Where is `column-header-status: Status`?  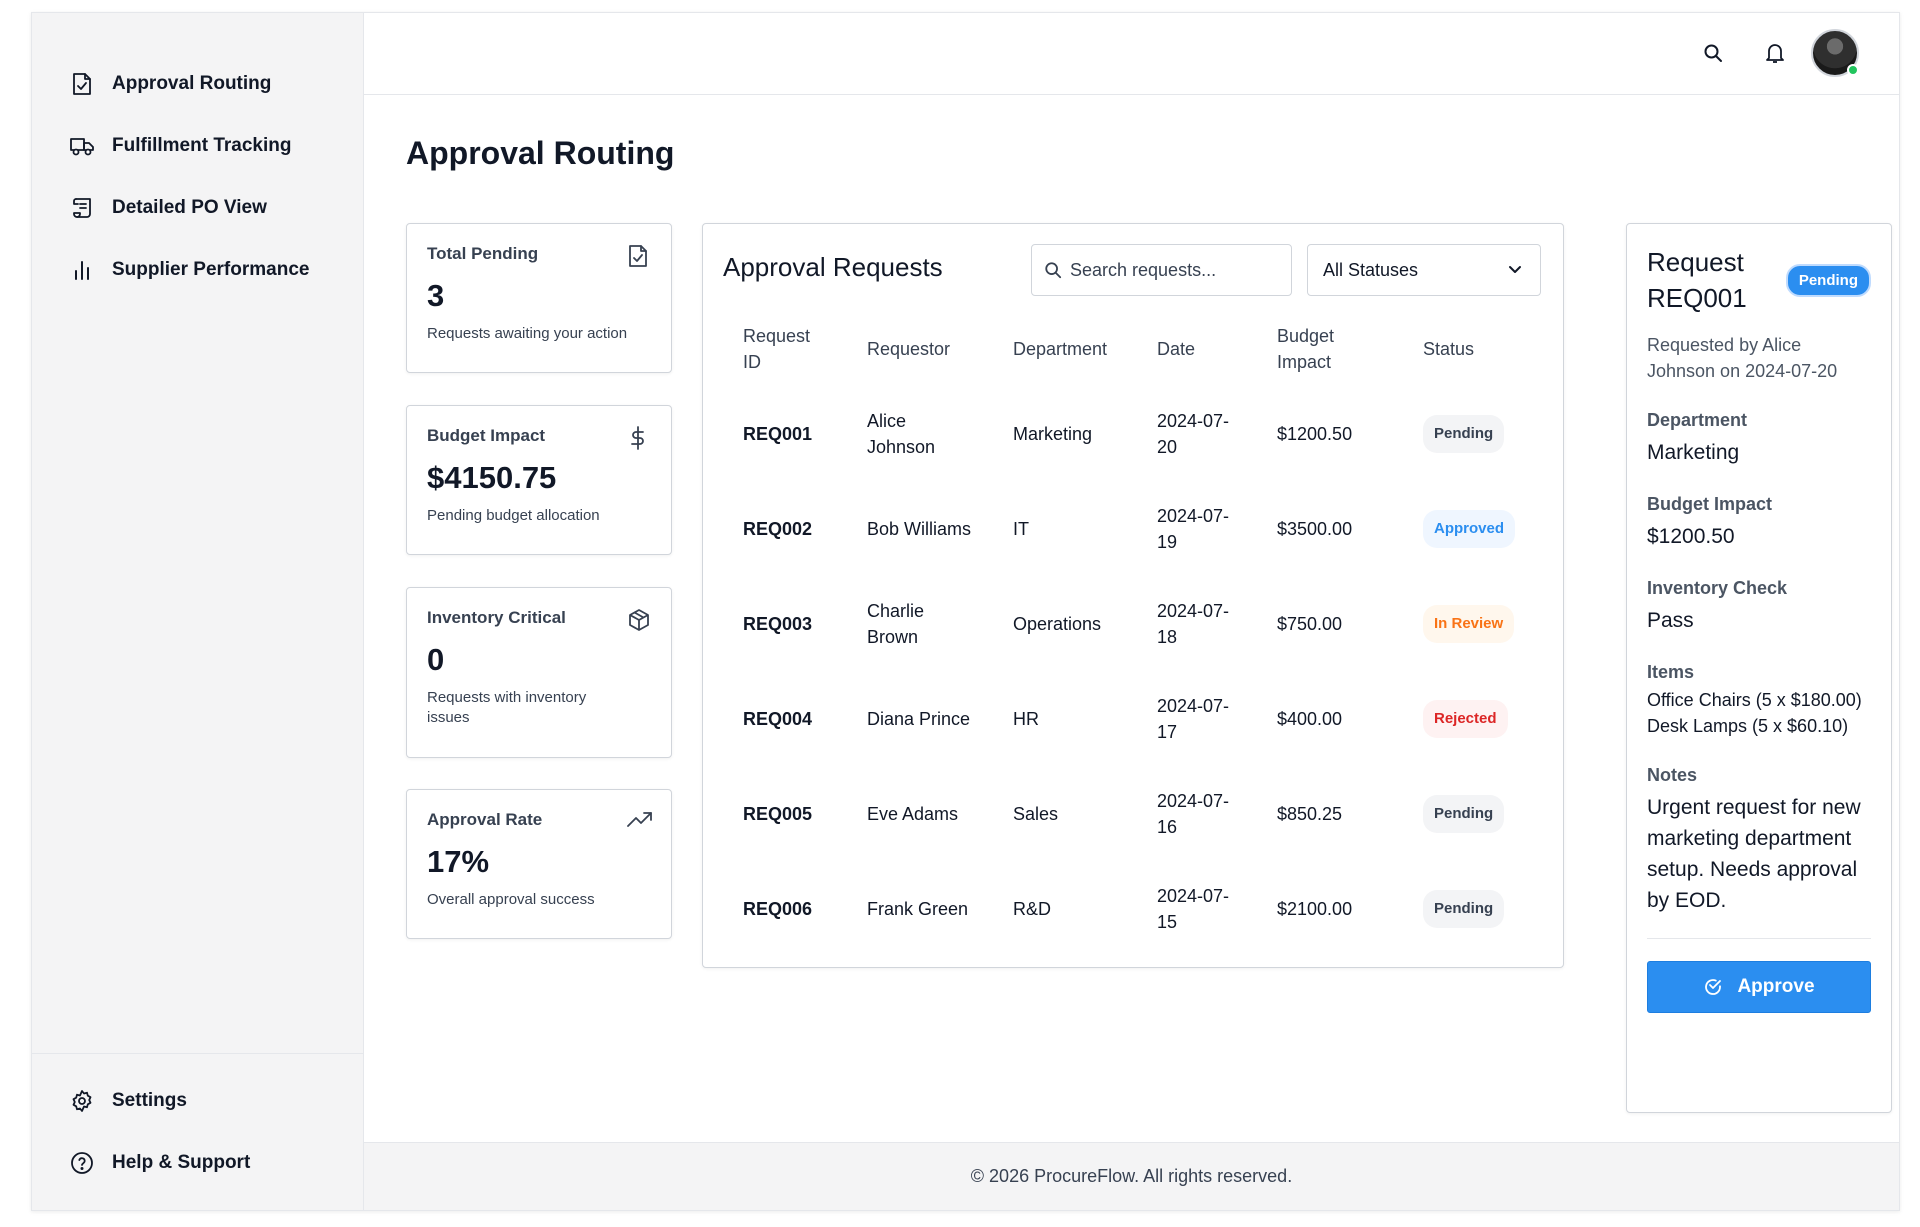 column-header-status: Status is located at coordinates (1449, 349).